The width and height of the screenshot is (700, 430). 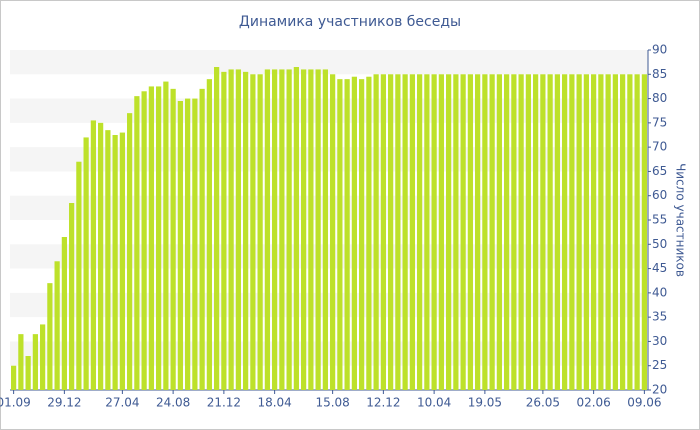 What do you see at coordinates (15, 403) in the screenshot?
I see `x-tick-label: 01.09` at bounding box center [15, 403].